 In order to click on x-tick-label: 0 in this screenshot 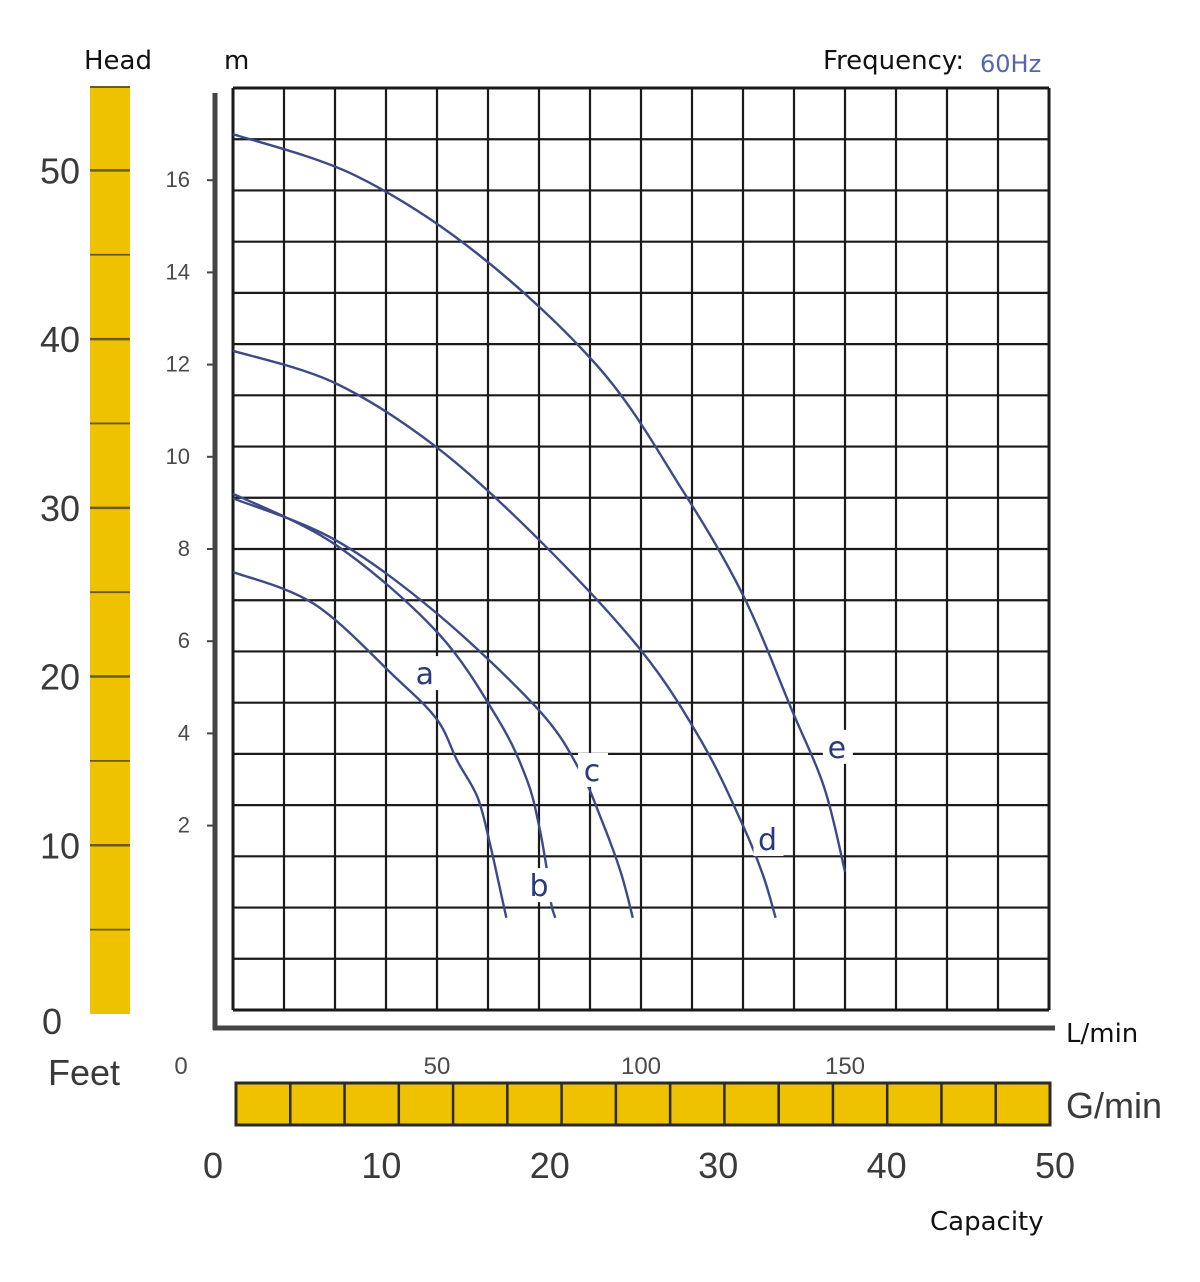, I will do `click(180, 1066)`.